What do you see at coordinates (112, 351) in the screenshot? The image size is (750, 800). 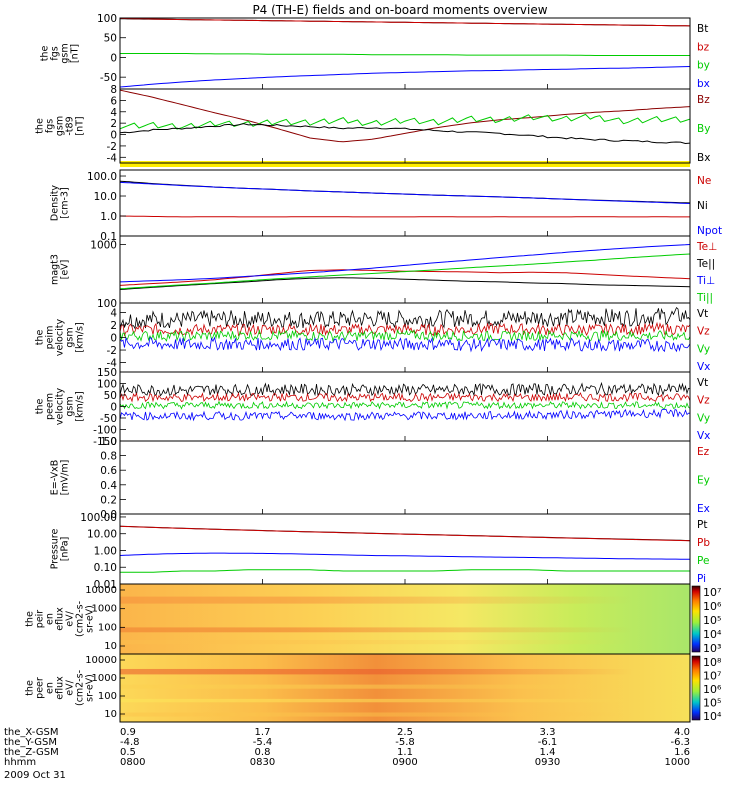 I see `ytick-label: -2` at bounding box center [112, 351].